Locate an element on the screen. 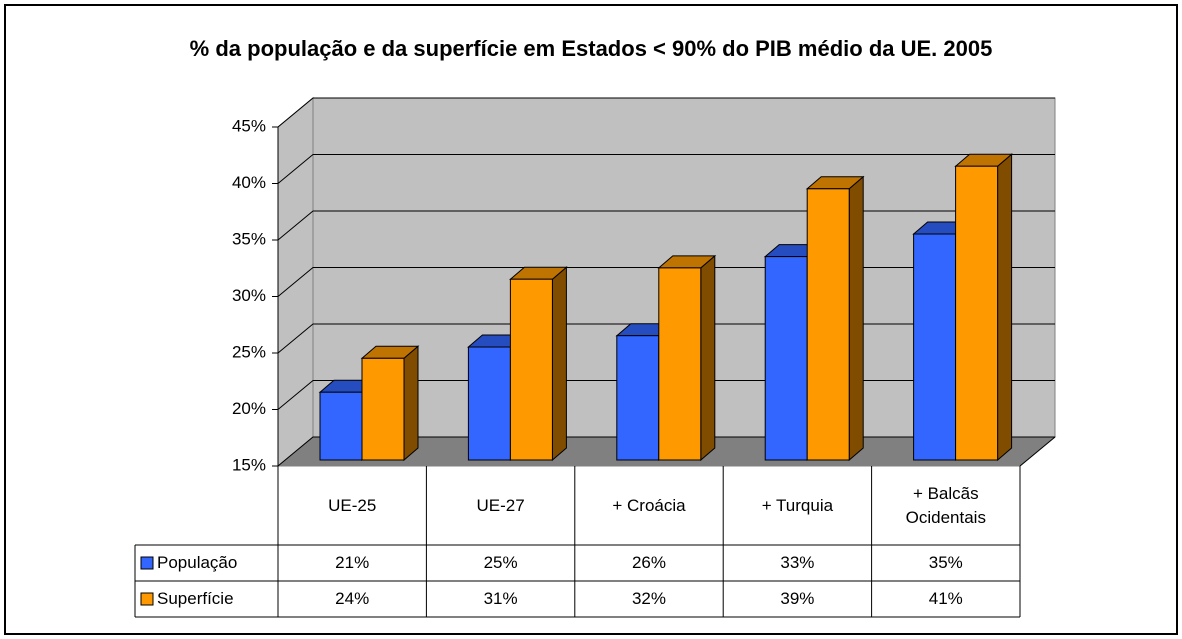  y-tick-label: 45% is located at coordinates (249, 125).